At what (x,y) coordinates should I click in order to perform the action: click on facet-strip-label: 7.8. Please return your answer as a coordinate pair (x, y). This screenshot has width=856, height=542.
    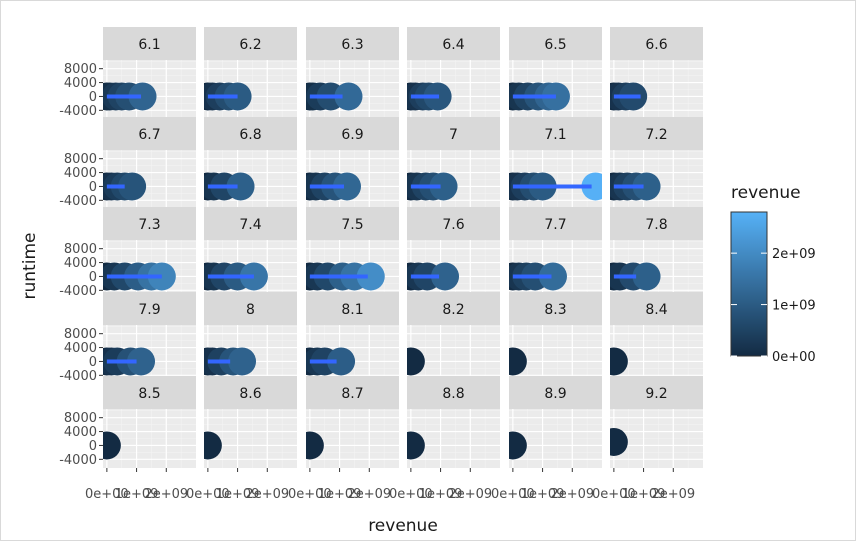
    Looking at the image, I should click on (656, 225).